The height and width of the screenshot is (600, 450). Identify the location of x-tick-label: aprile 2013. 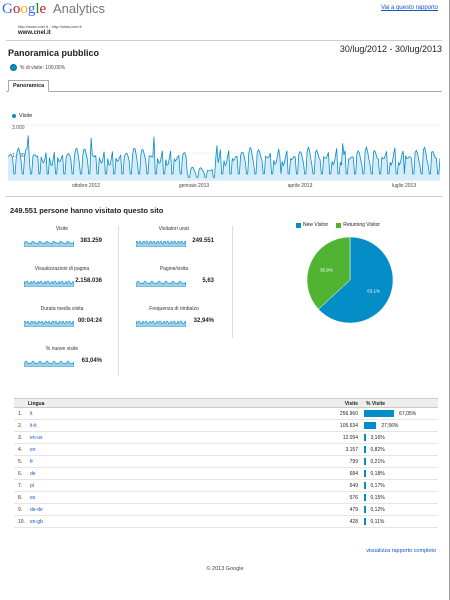
(300, 186).